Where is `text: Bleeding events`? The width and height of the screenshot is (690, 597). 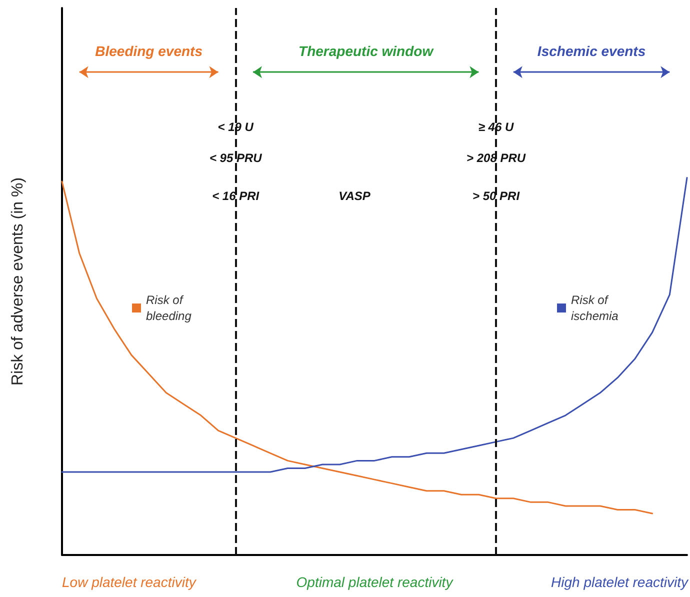
text: Bleeding events is located at coordinates (149, 51).